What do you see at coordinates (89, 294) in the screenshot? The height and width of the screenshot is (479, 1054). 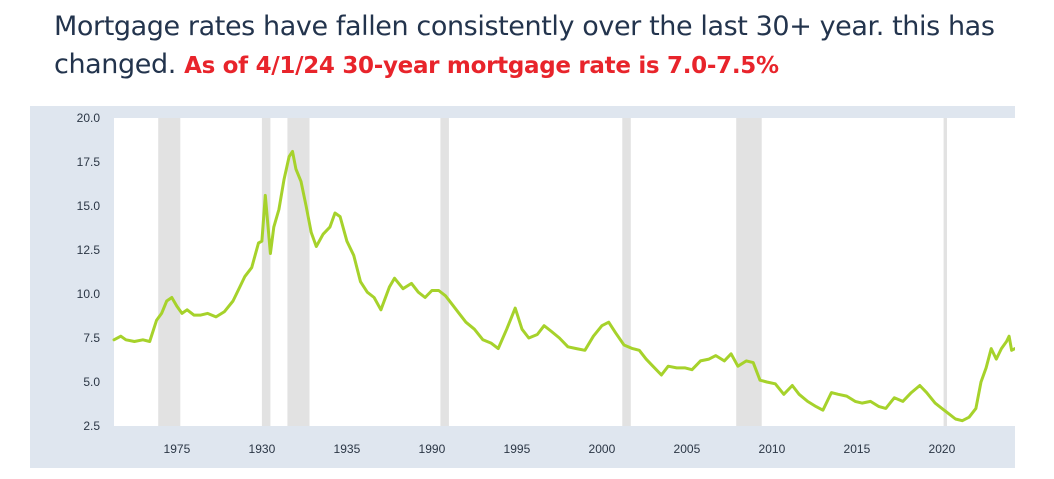 I see `y-tick-label: 10.0` at bounding box center [89, 294].